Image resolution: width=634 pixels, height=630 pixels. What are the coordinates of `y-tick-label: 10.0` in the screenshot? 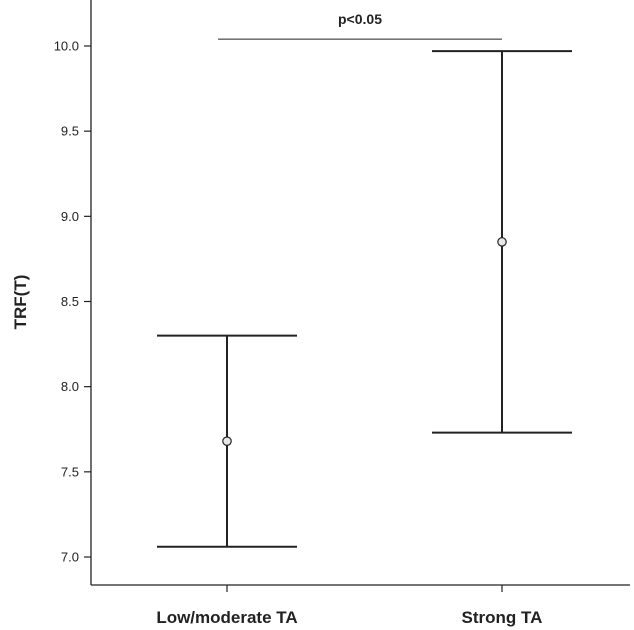 It's located at (66, 46).